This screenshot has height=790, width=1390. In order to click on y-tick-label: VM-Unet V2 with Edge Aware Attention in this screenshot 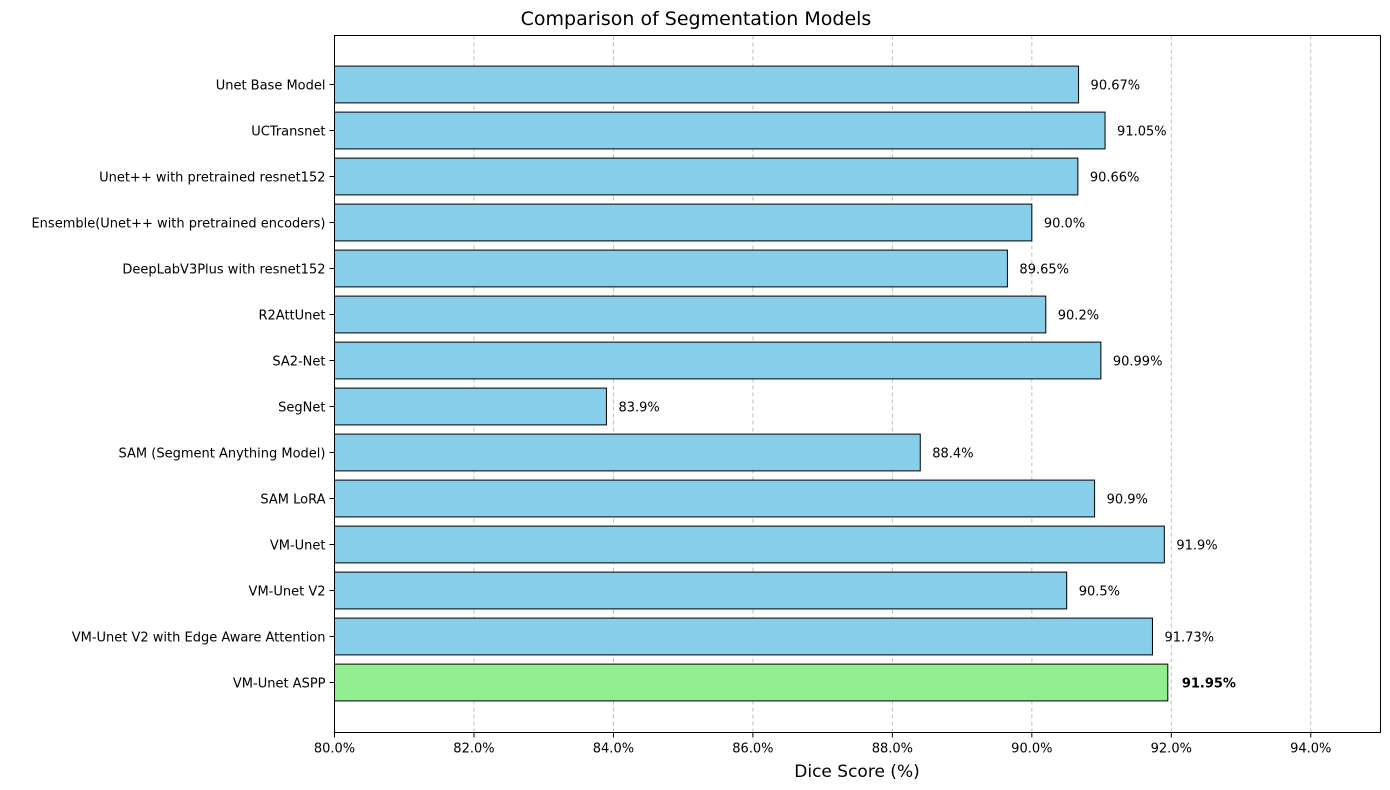, I will do `click(199, 638)`.